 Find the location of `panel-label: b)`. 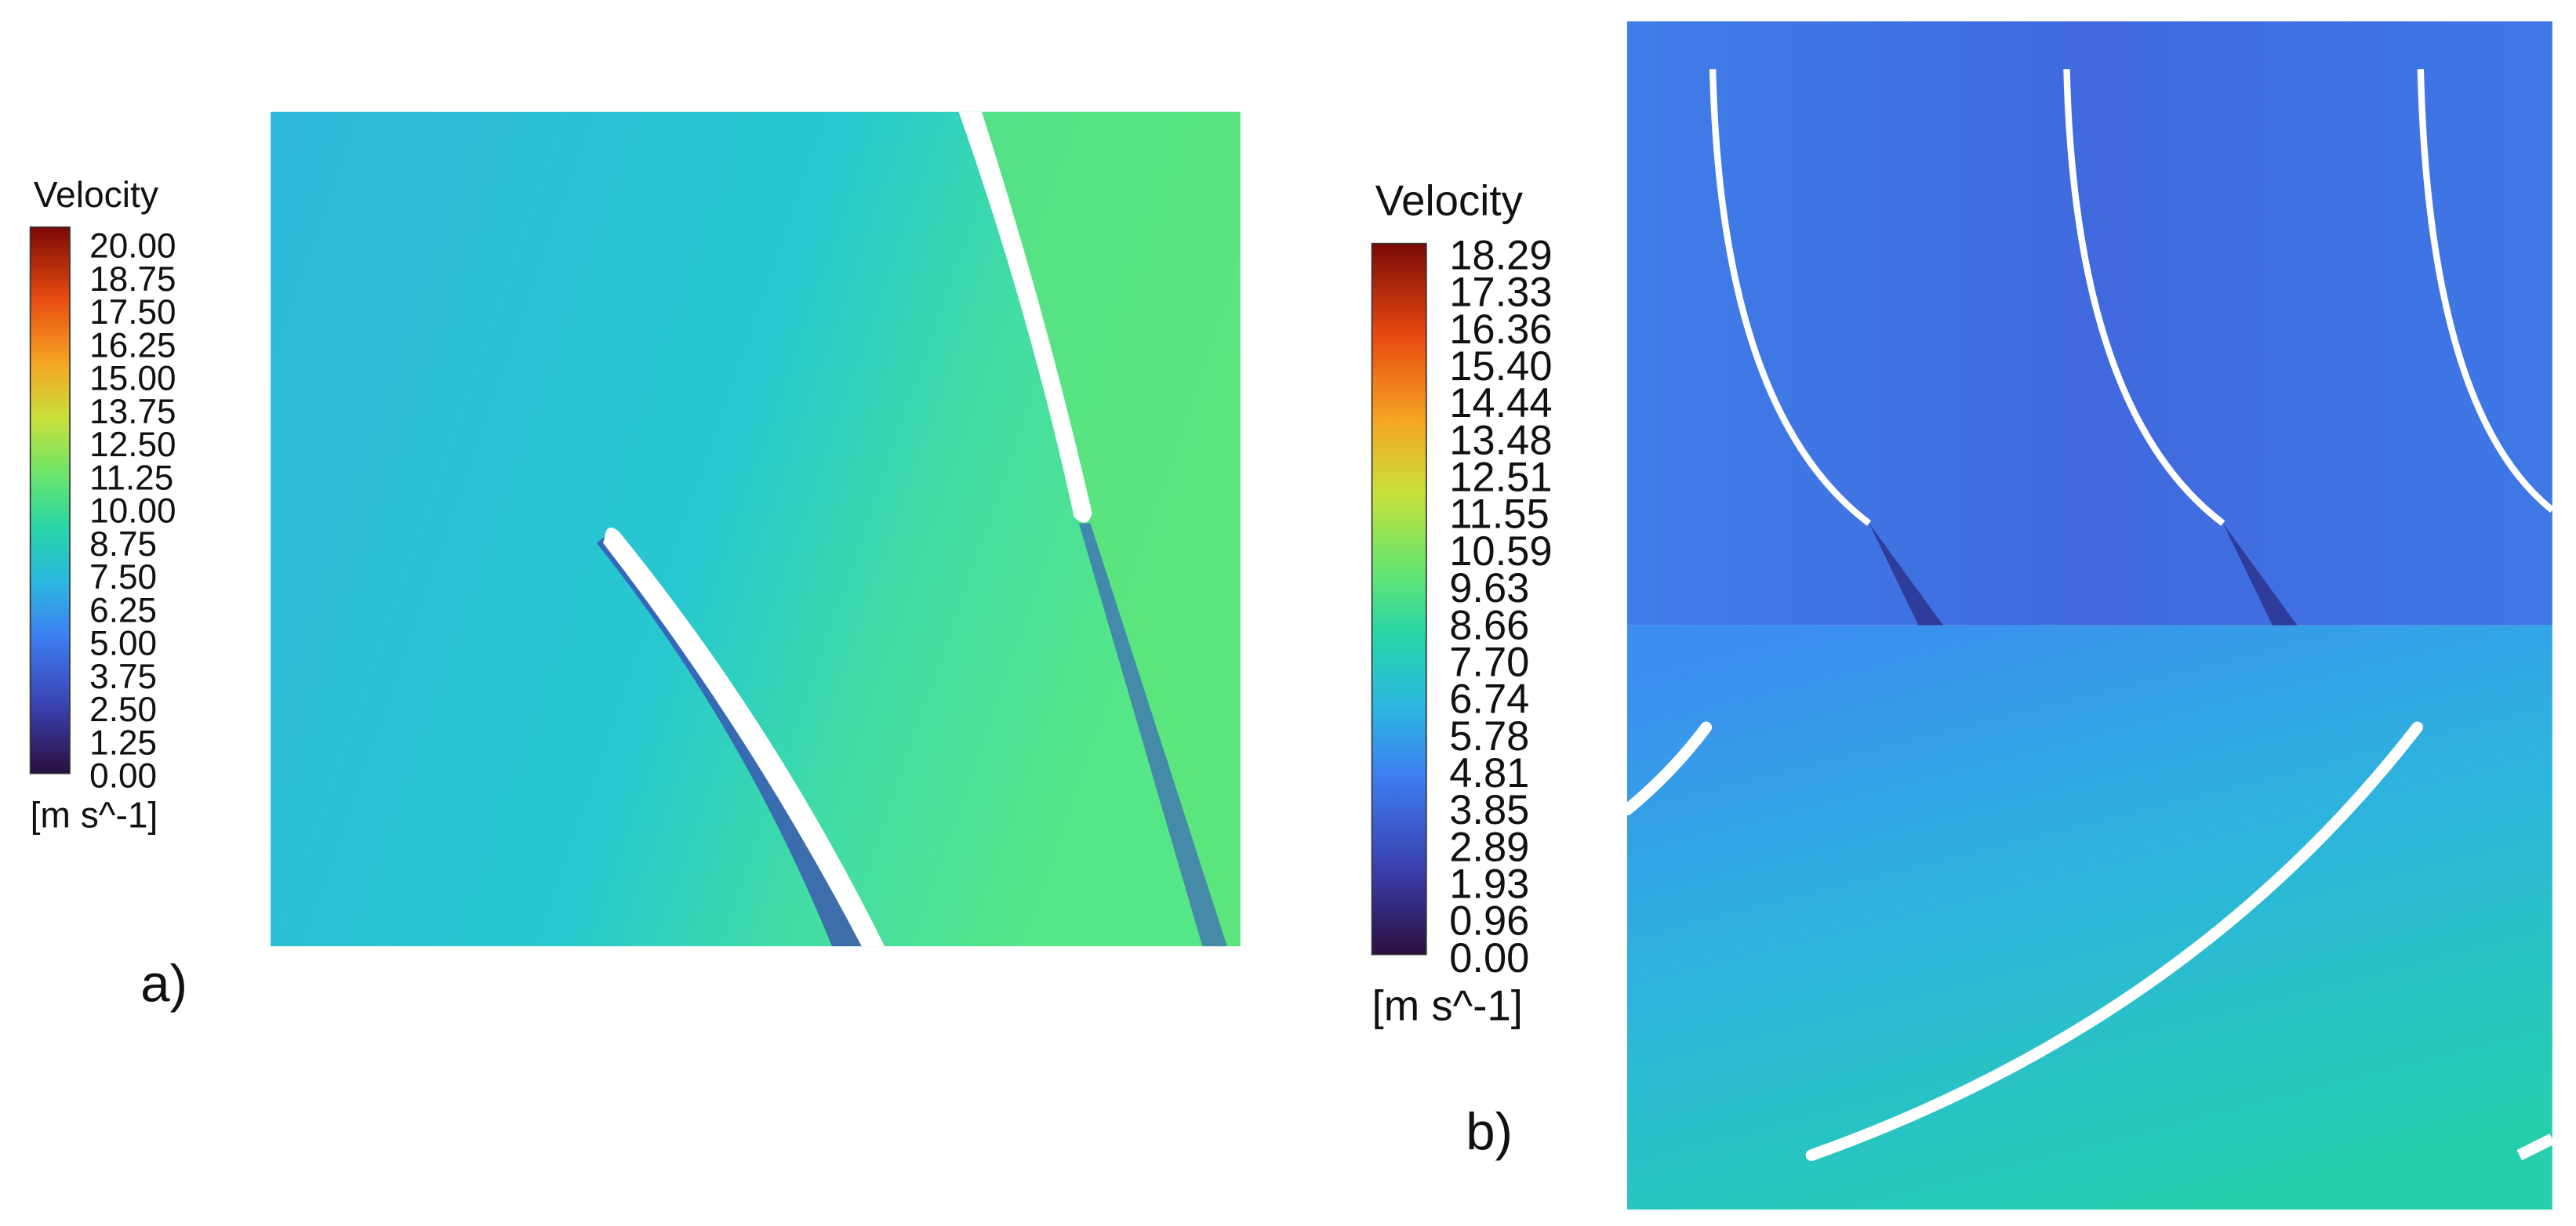

panel-label: b) is located at coordinates (1489, 1131).